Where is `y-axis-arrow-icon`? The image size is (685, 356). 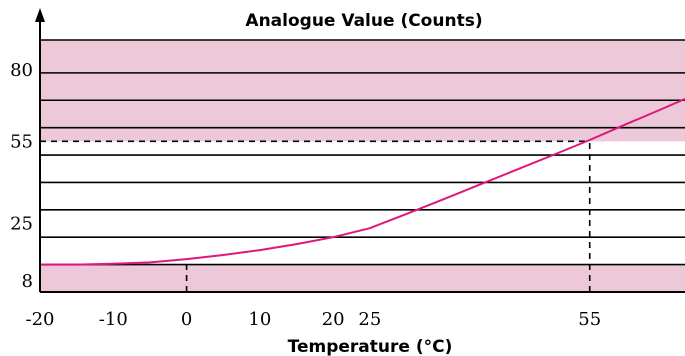 y-axis-arrow-icon is located at coordinates (40, 15).